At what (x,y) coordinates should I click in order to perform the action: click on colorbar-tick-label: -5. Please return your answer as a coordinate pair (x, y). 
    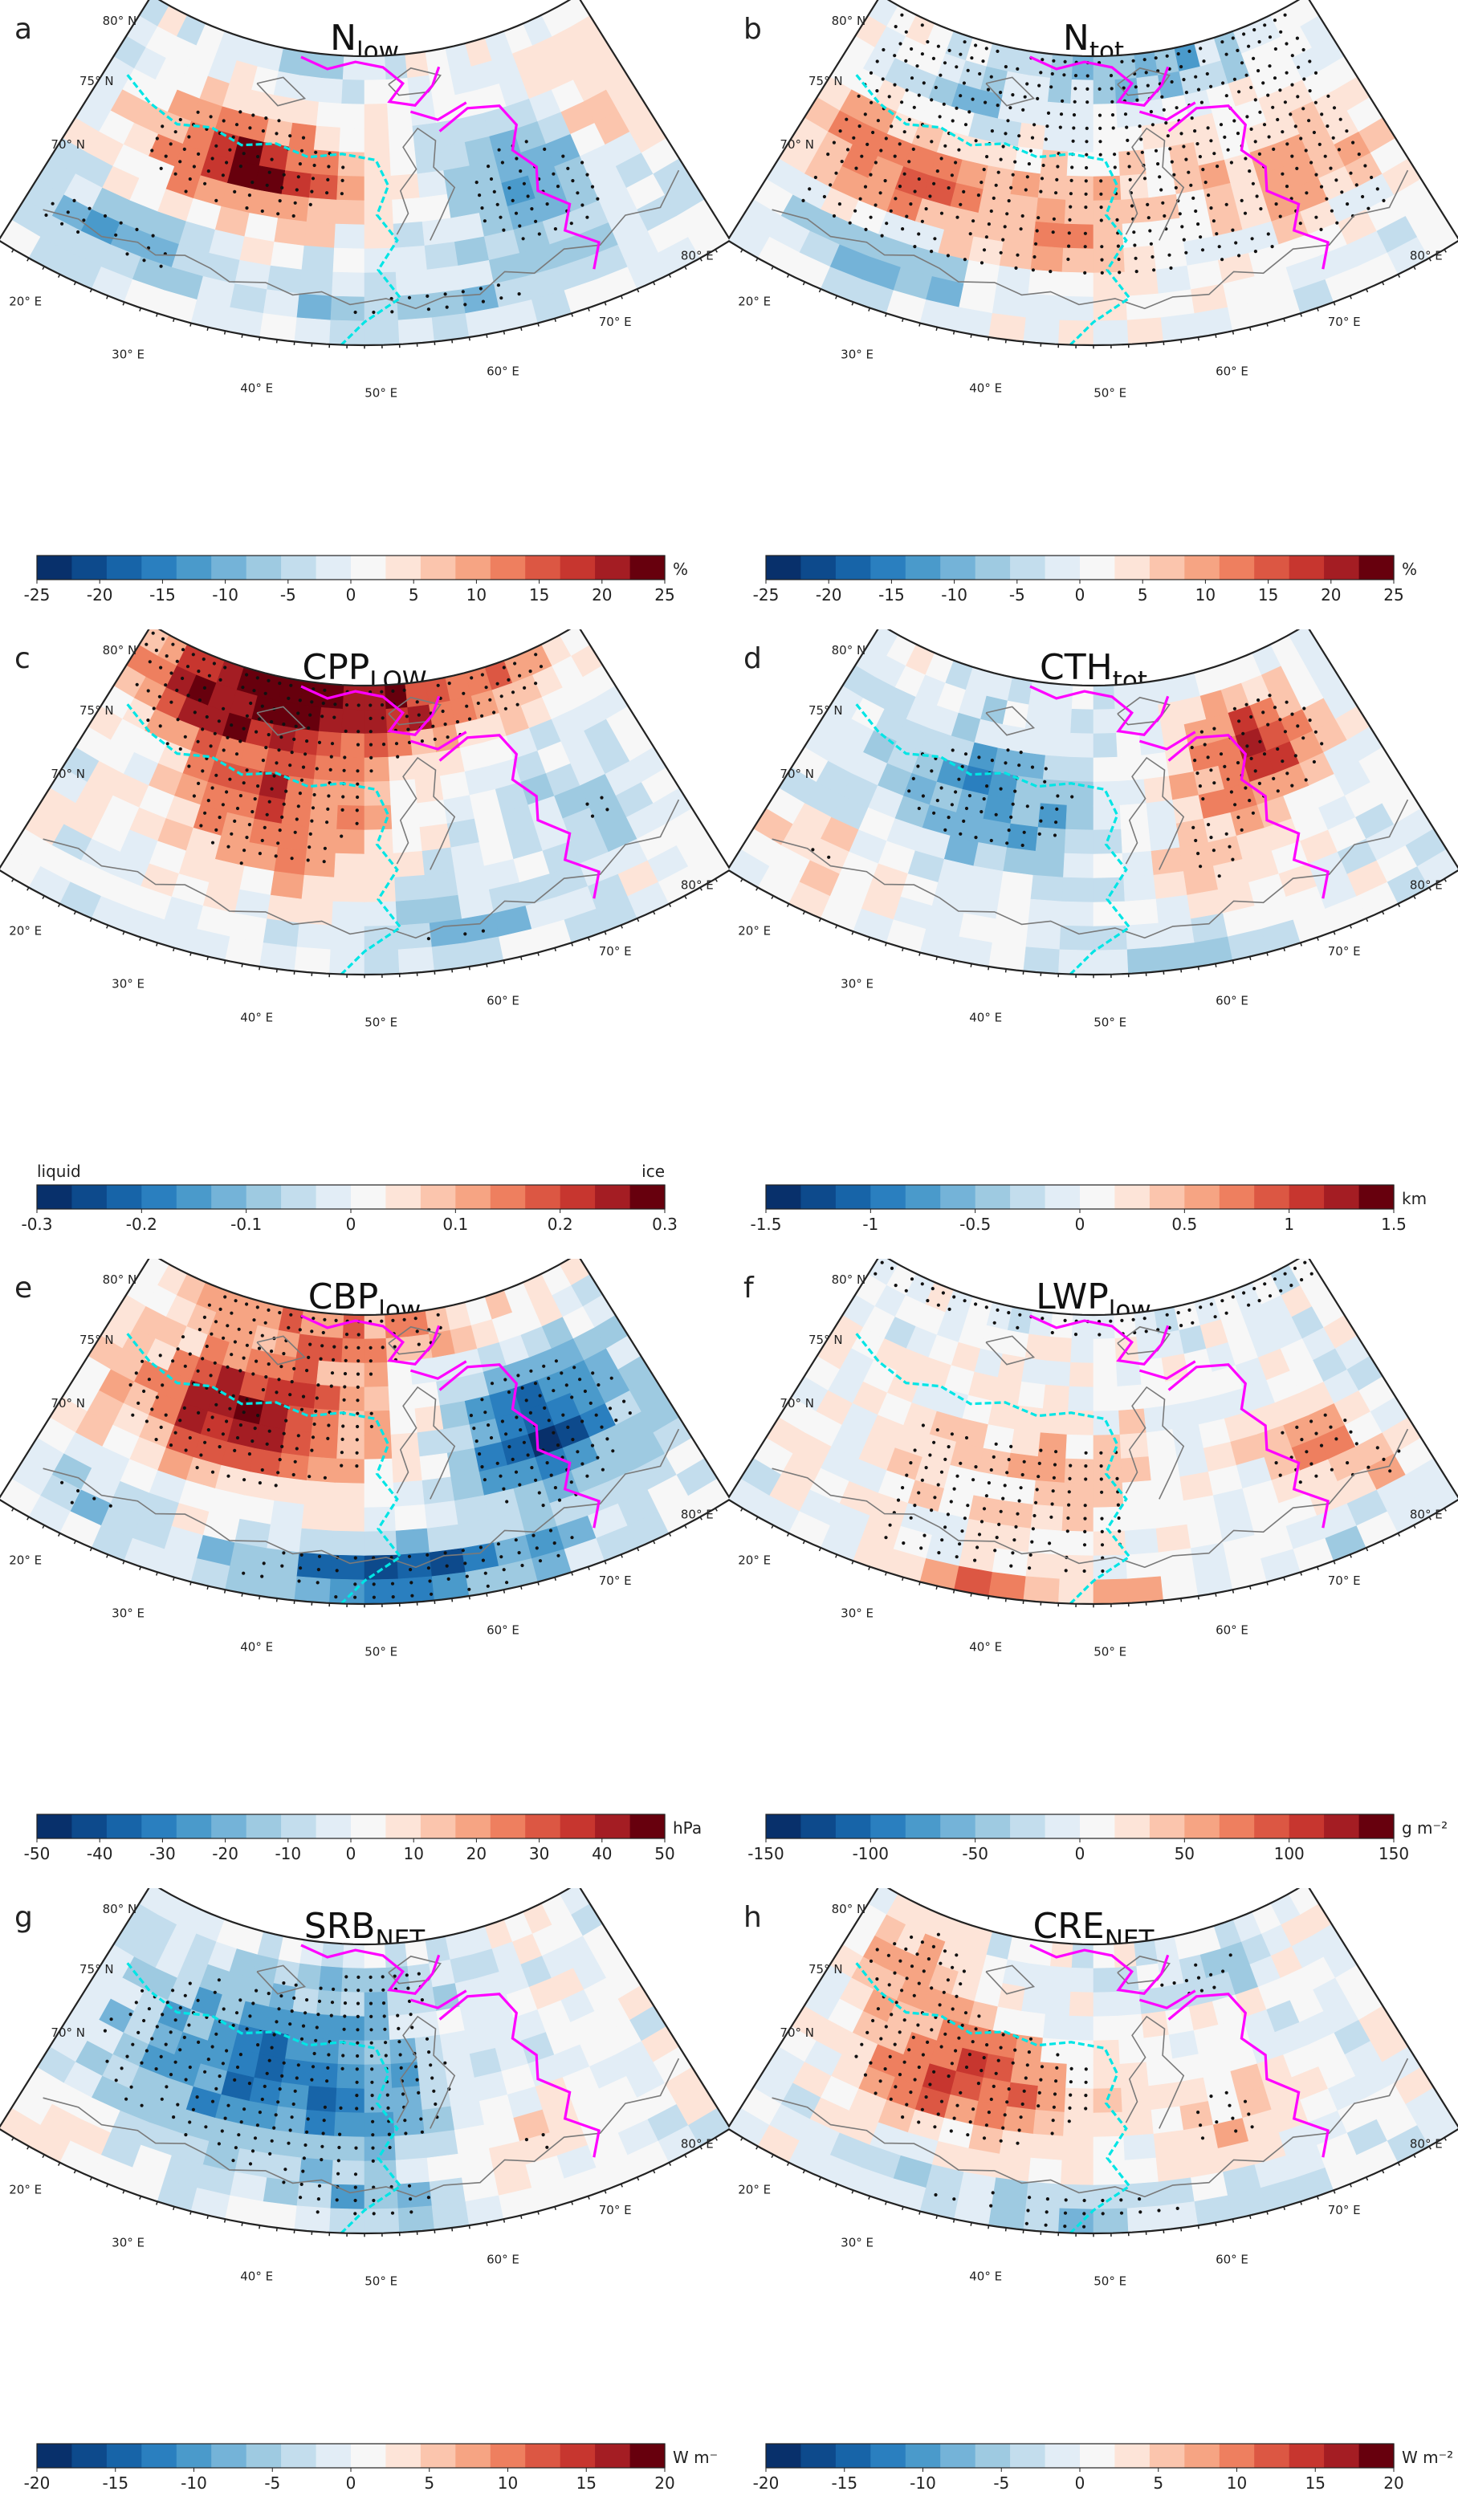
    Looking at the image, I should click on (1017, 595).